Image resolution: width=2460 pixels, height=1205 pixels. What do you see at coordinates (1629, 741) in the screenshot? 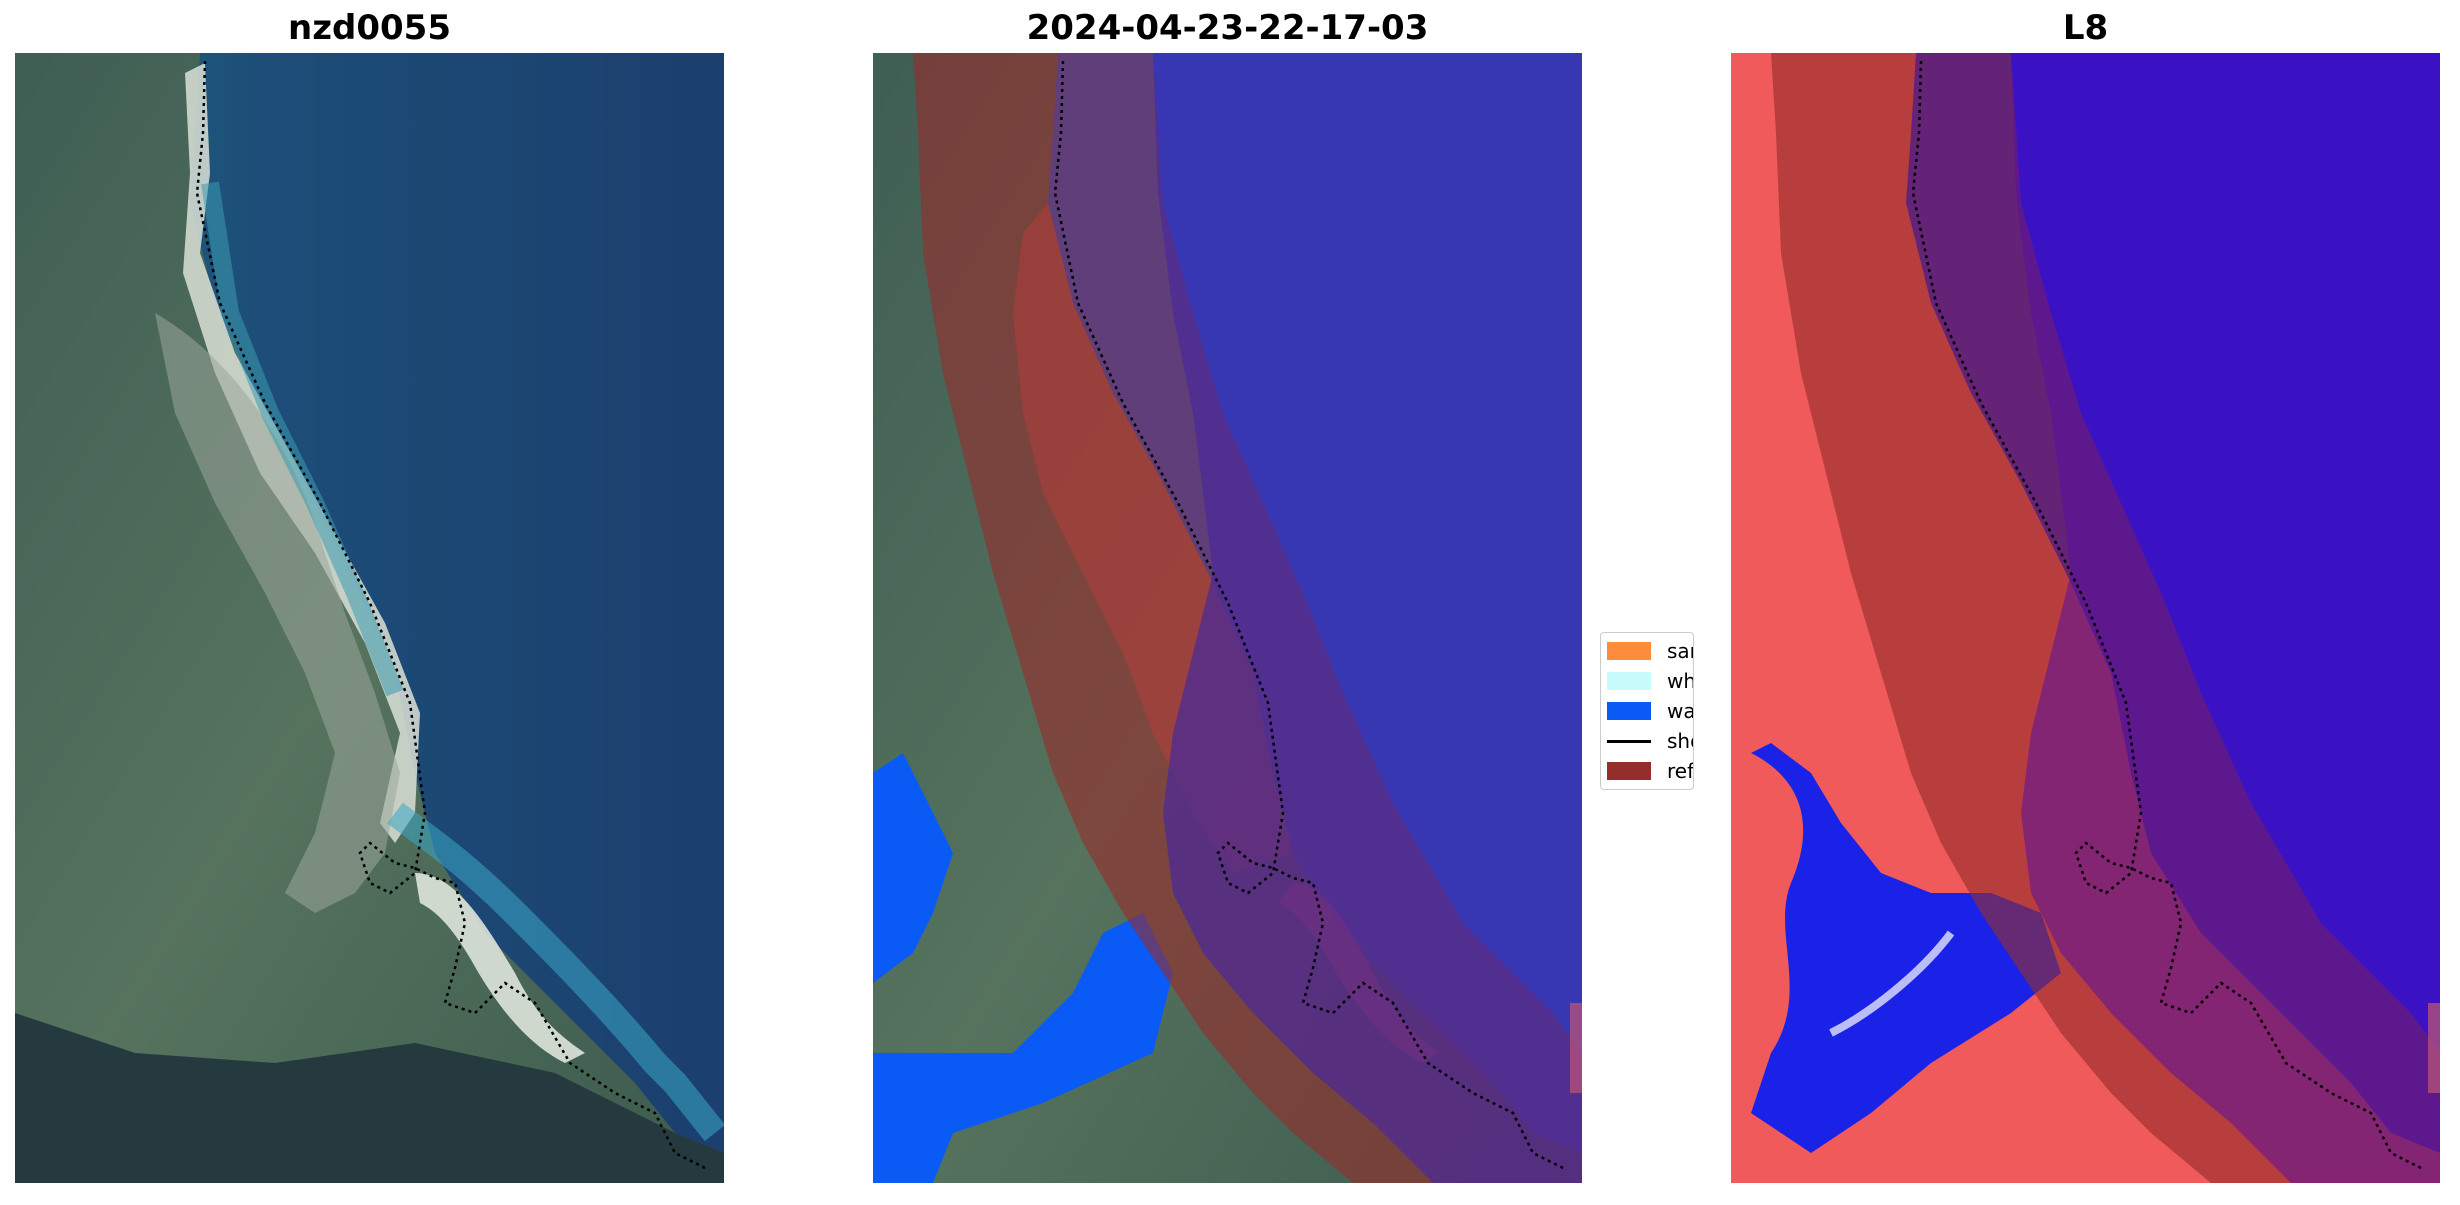
I see `legend-line-shoreline` at bounding box center [1629, 741].